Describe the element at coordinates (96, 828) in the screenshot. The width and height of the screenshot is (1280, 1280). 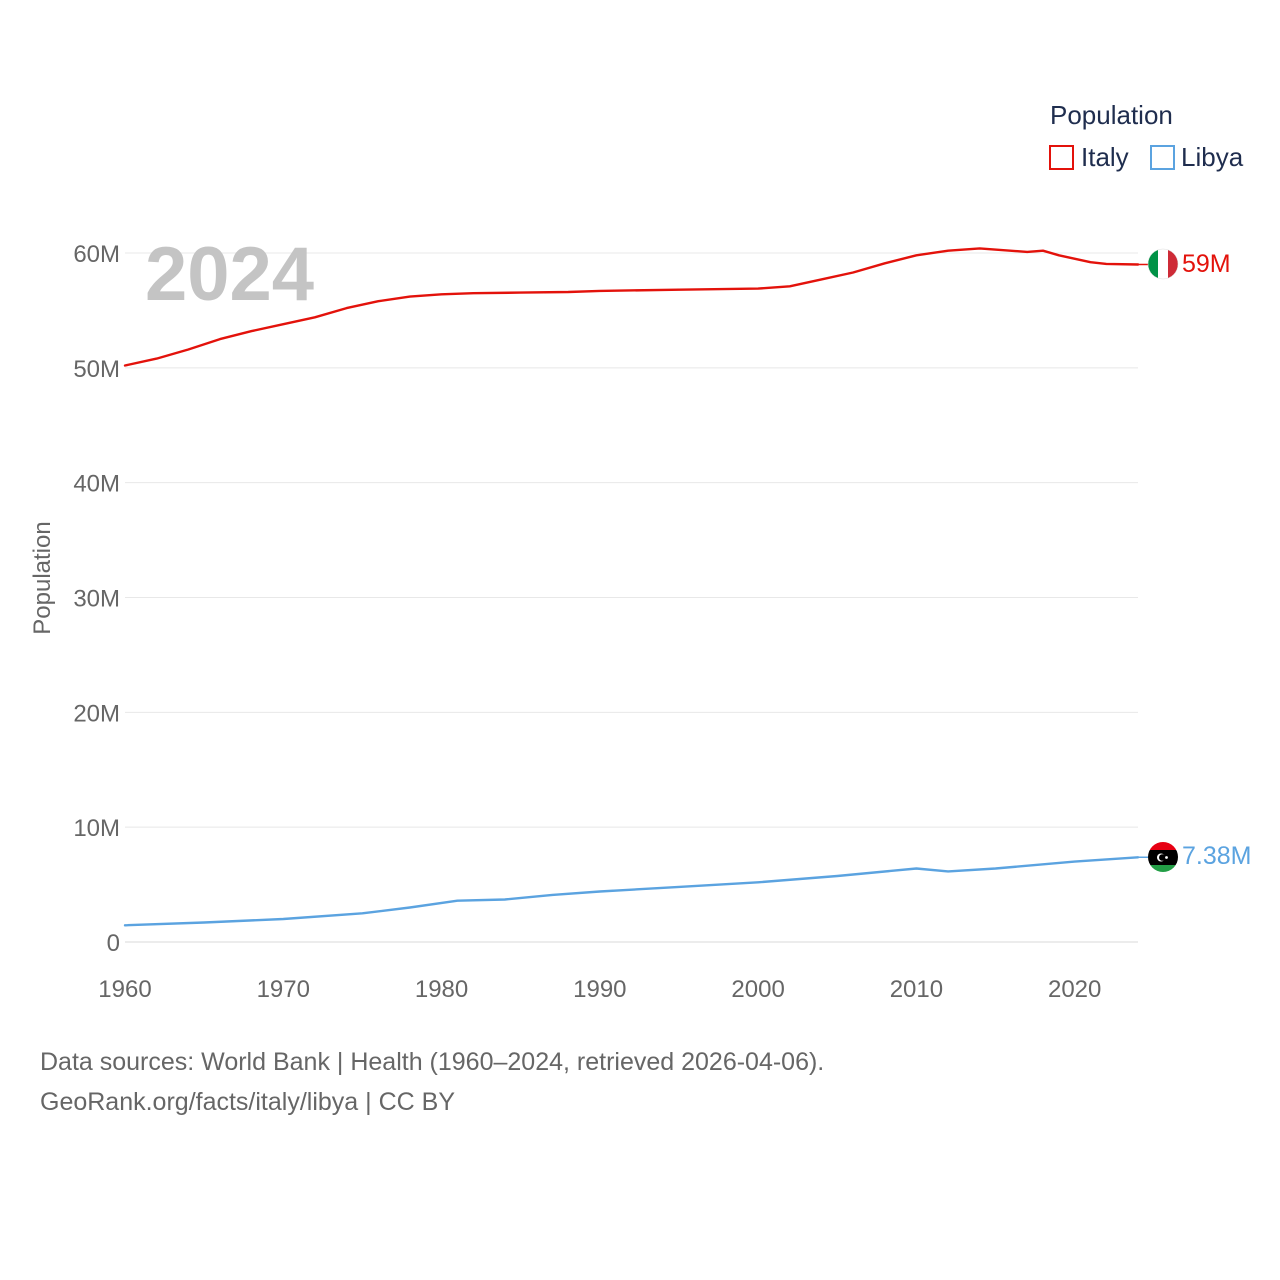
I see `y-tick-label: 10M` at that location.